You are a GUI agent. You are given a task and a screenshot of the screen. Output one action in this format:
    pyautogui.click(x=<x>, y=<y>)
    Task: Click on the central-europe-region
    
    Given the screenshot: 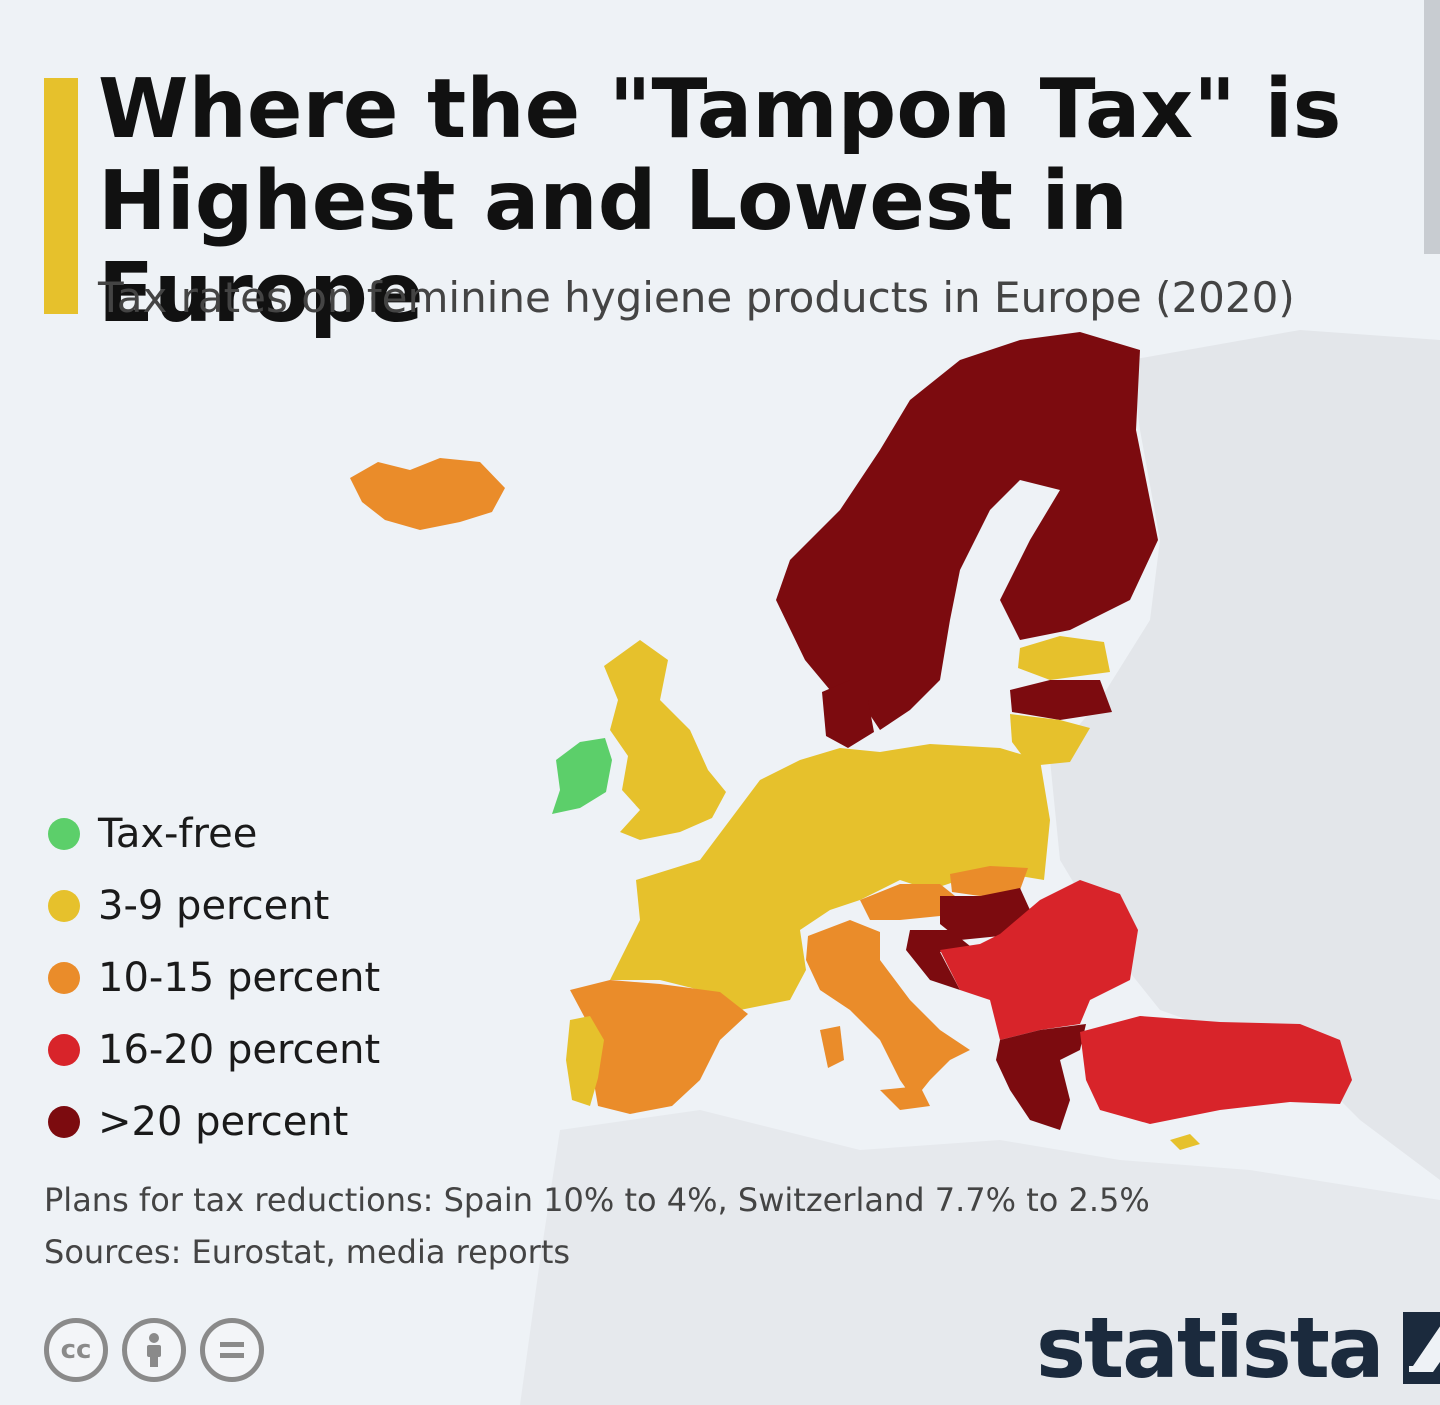 What is the action you would take?
    pyautogui.click(x=830, y=877)
    